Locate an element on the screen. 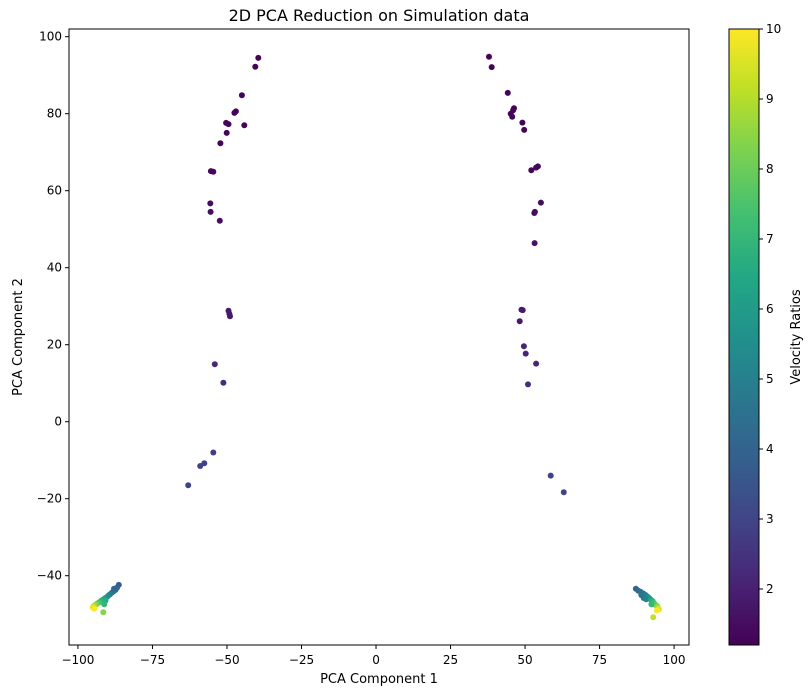 This screenshot has width=811, height=696. y-axis-label: PCA Component 2 is located at coordinates (18, 337).